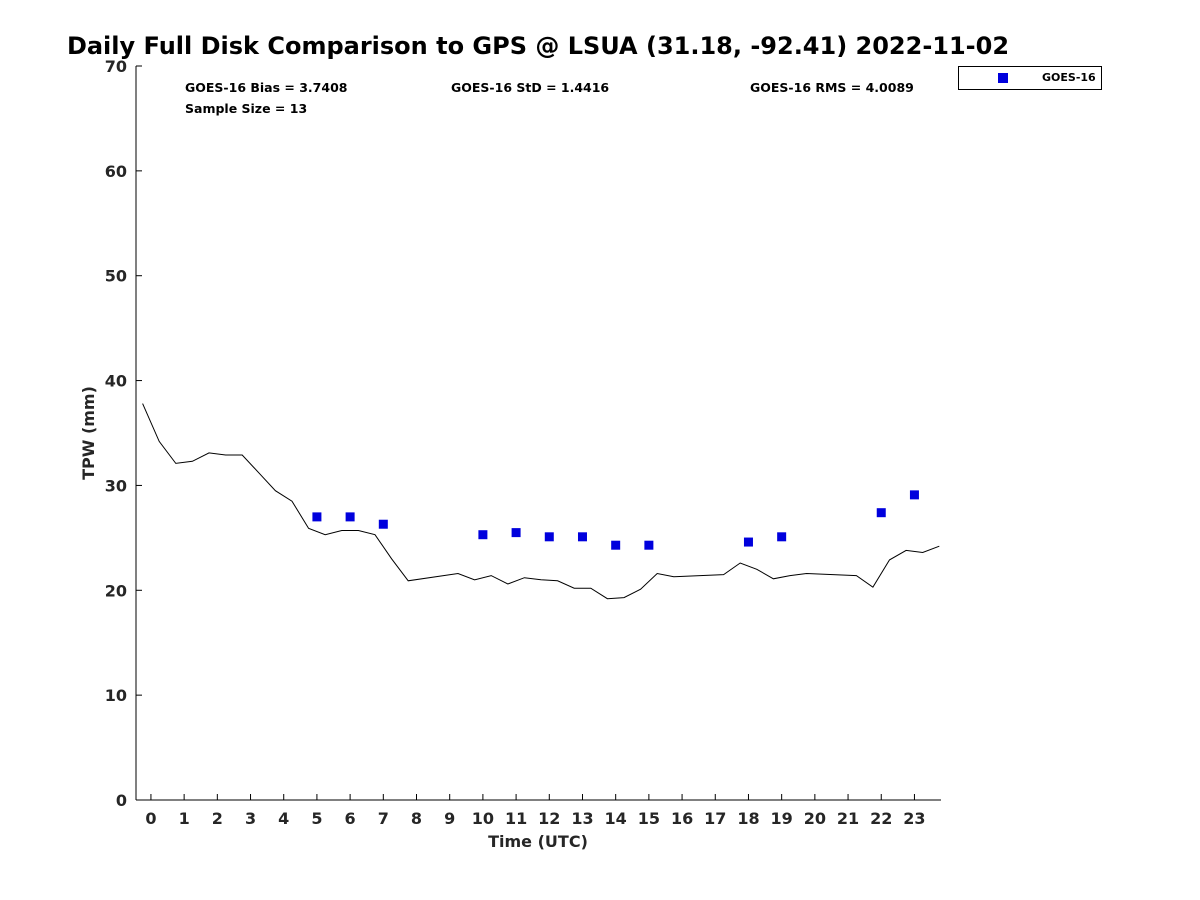  I want to click on x-tick-label: 22, so click(881, 818).